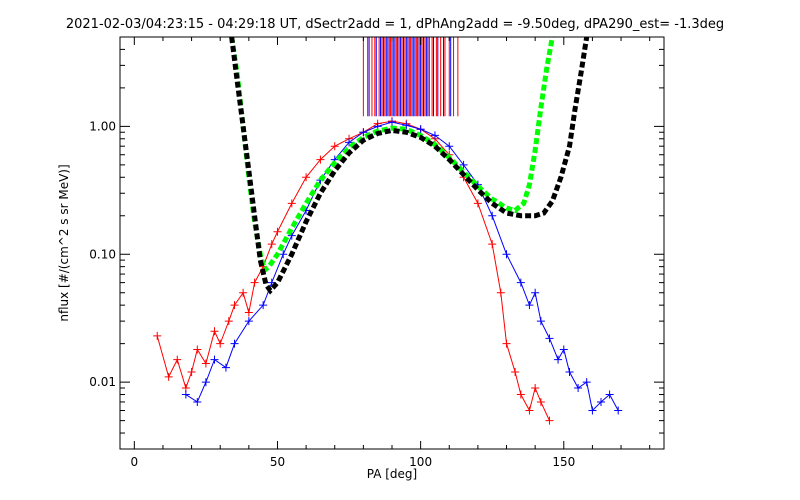  I want to click on x-tick-label: 100, so click(420, 462).